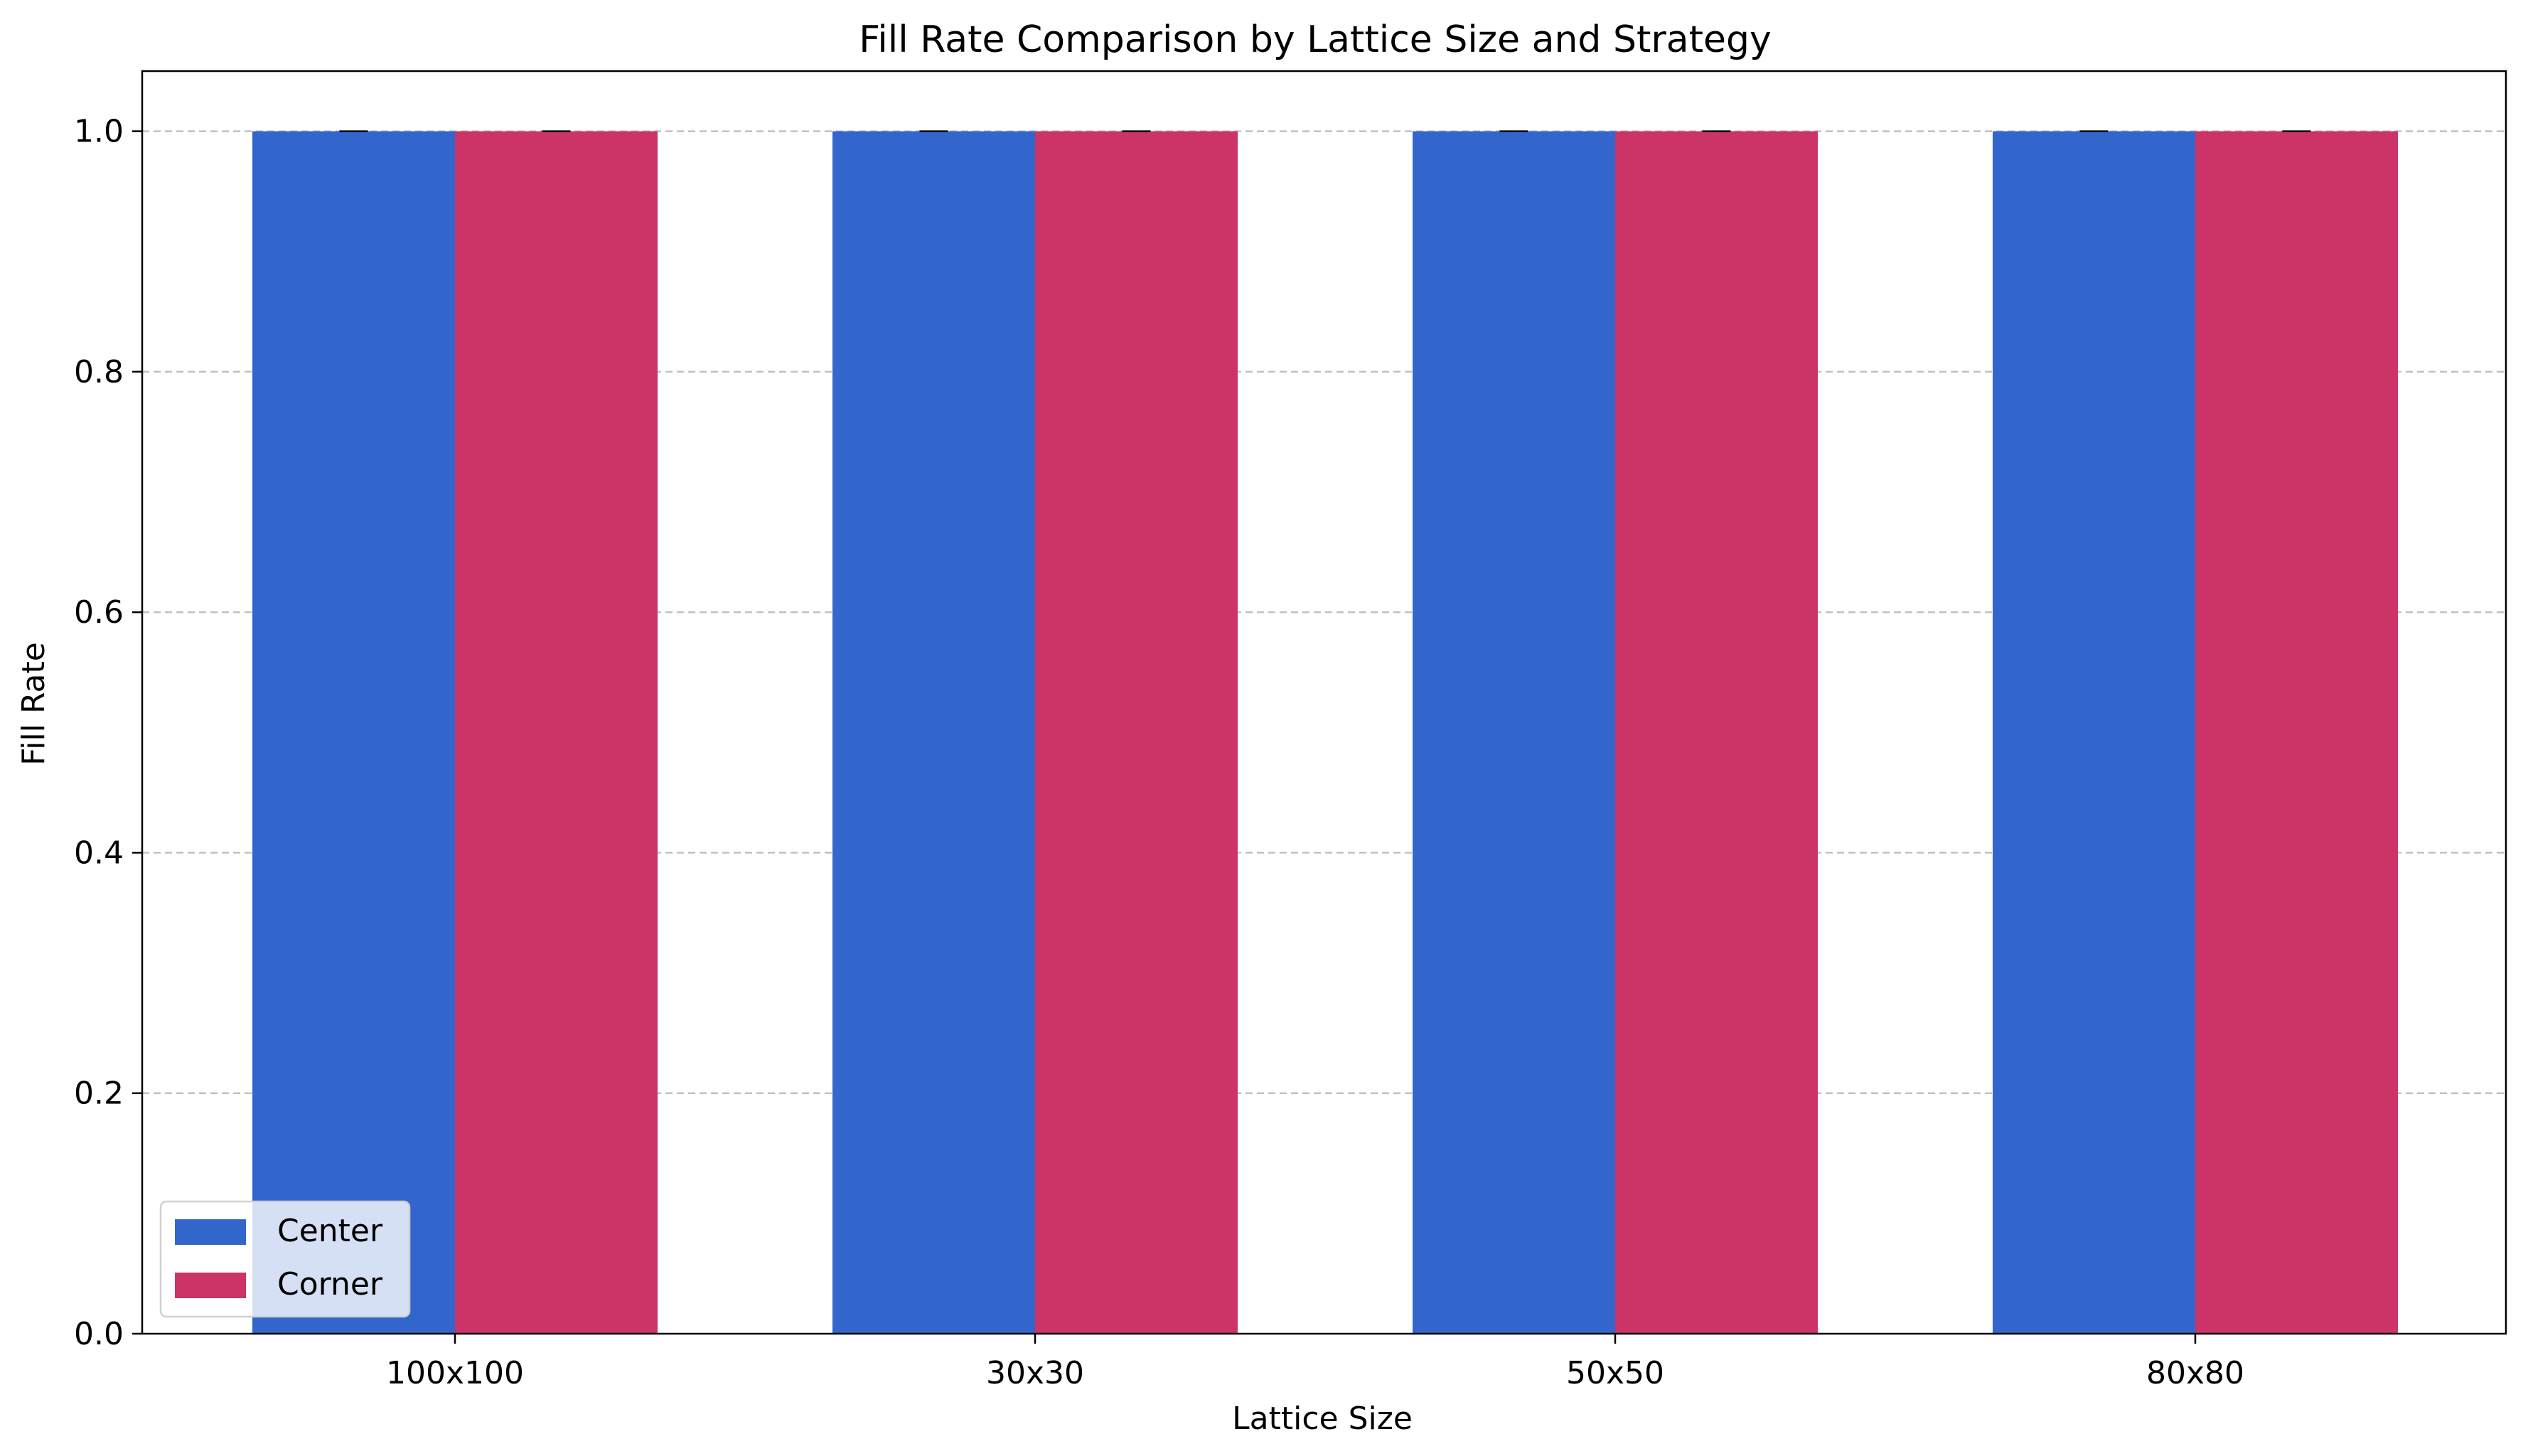 The image size is (2523, 1456). Describe the element at coordinates (99, 372) in the screenshot. I see `y-tick-label: 0.8` at that location.